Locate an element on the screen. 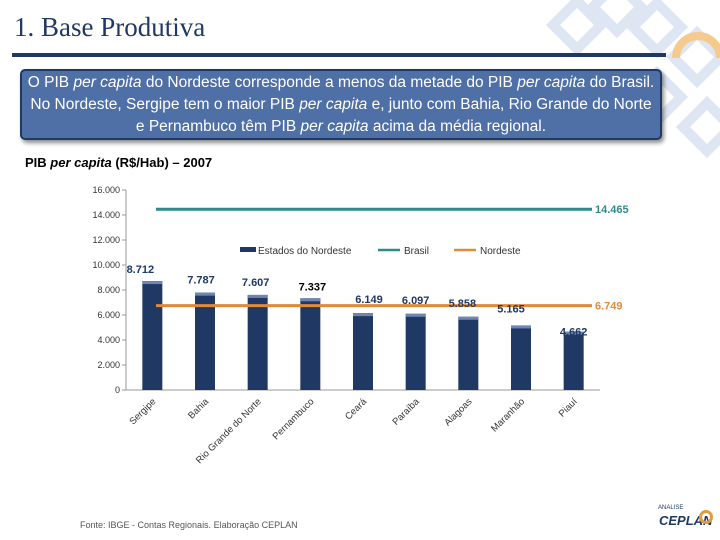 The image size is (720, 540). bar-value-label: 5.858 is located at coordinates (463, 304).